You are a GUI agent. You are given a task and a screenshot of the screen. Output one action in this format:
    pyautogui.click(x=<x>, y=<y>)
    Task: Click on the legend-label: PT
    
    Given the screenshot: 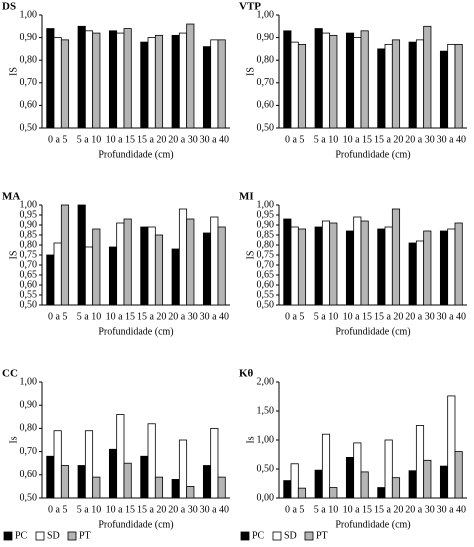 What is the action you would take?
    pyautogui.click(x=322, y=535)
    